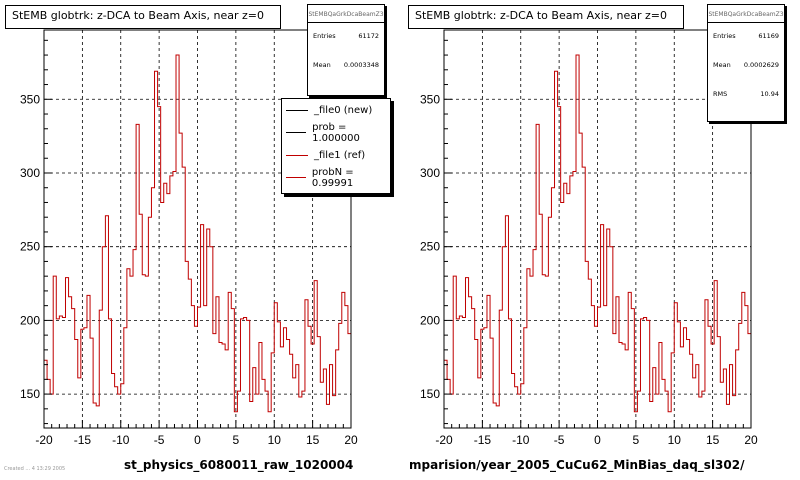  Describe the element at coordinates (761, 65) in the screenshot. I see `right-stats-mean-value: 0.0002629` at that location.